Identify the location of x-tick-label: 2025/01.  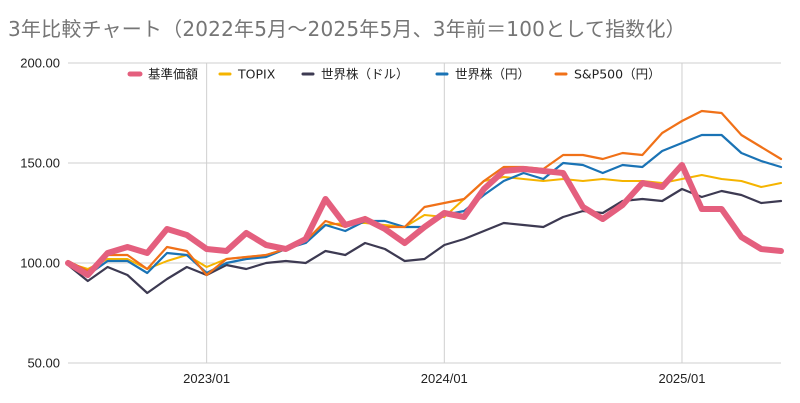
(681, 378).